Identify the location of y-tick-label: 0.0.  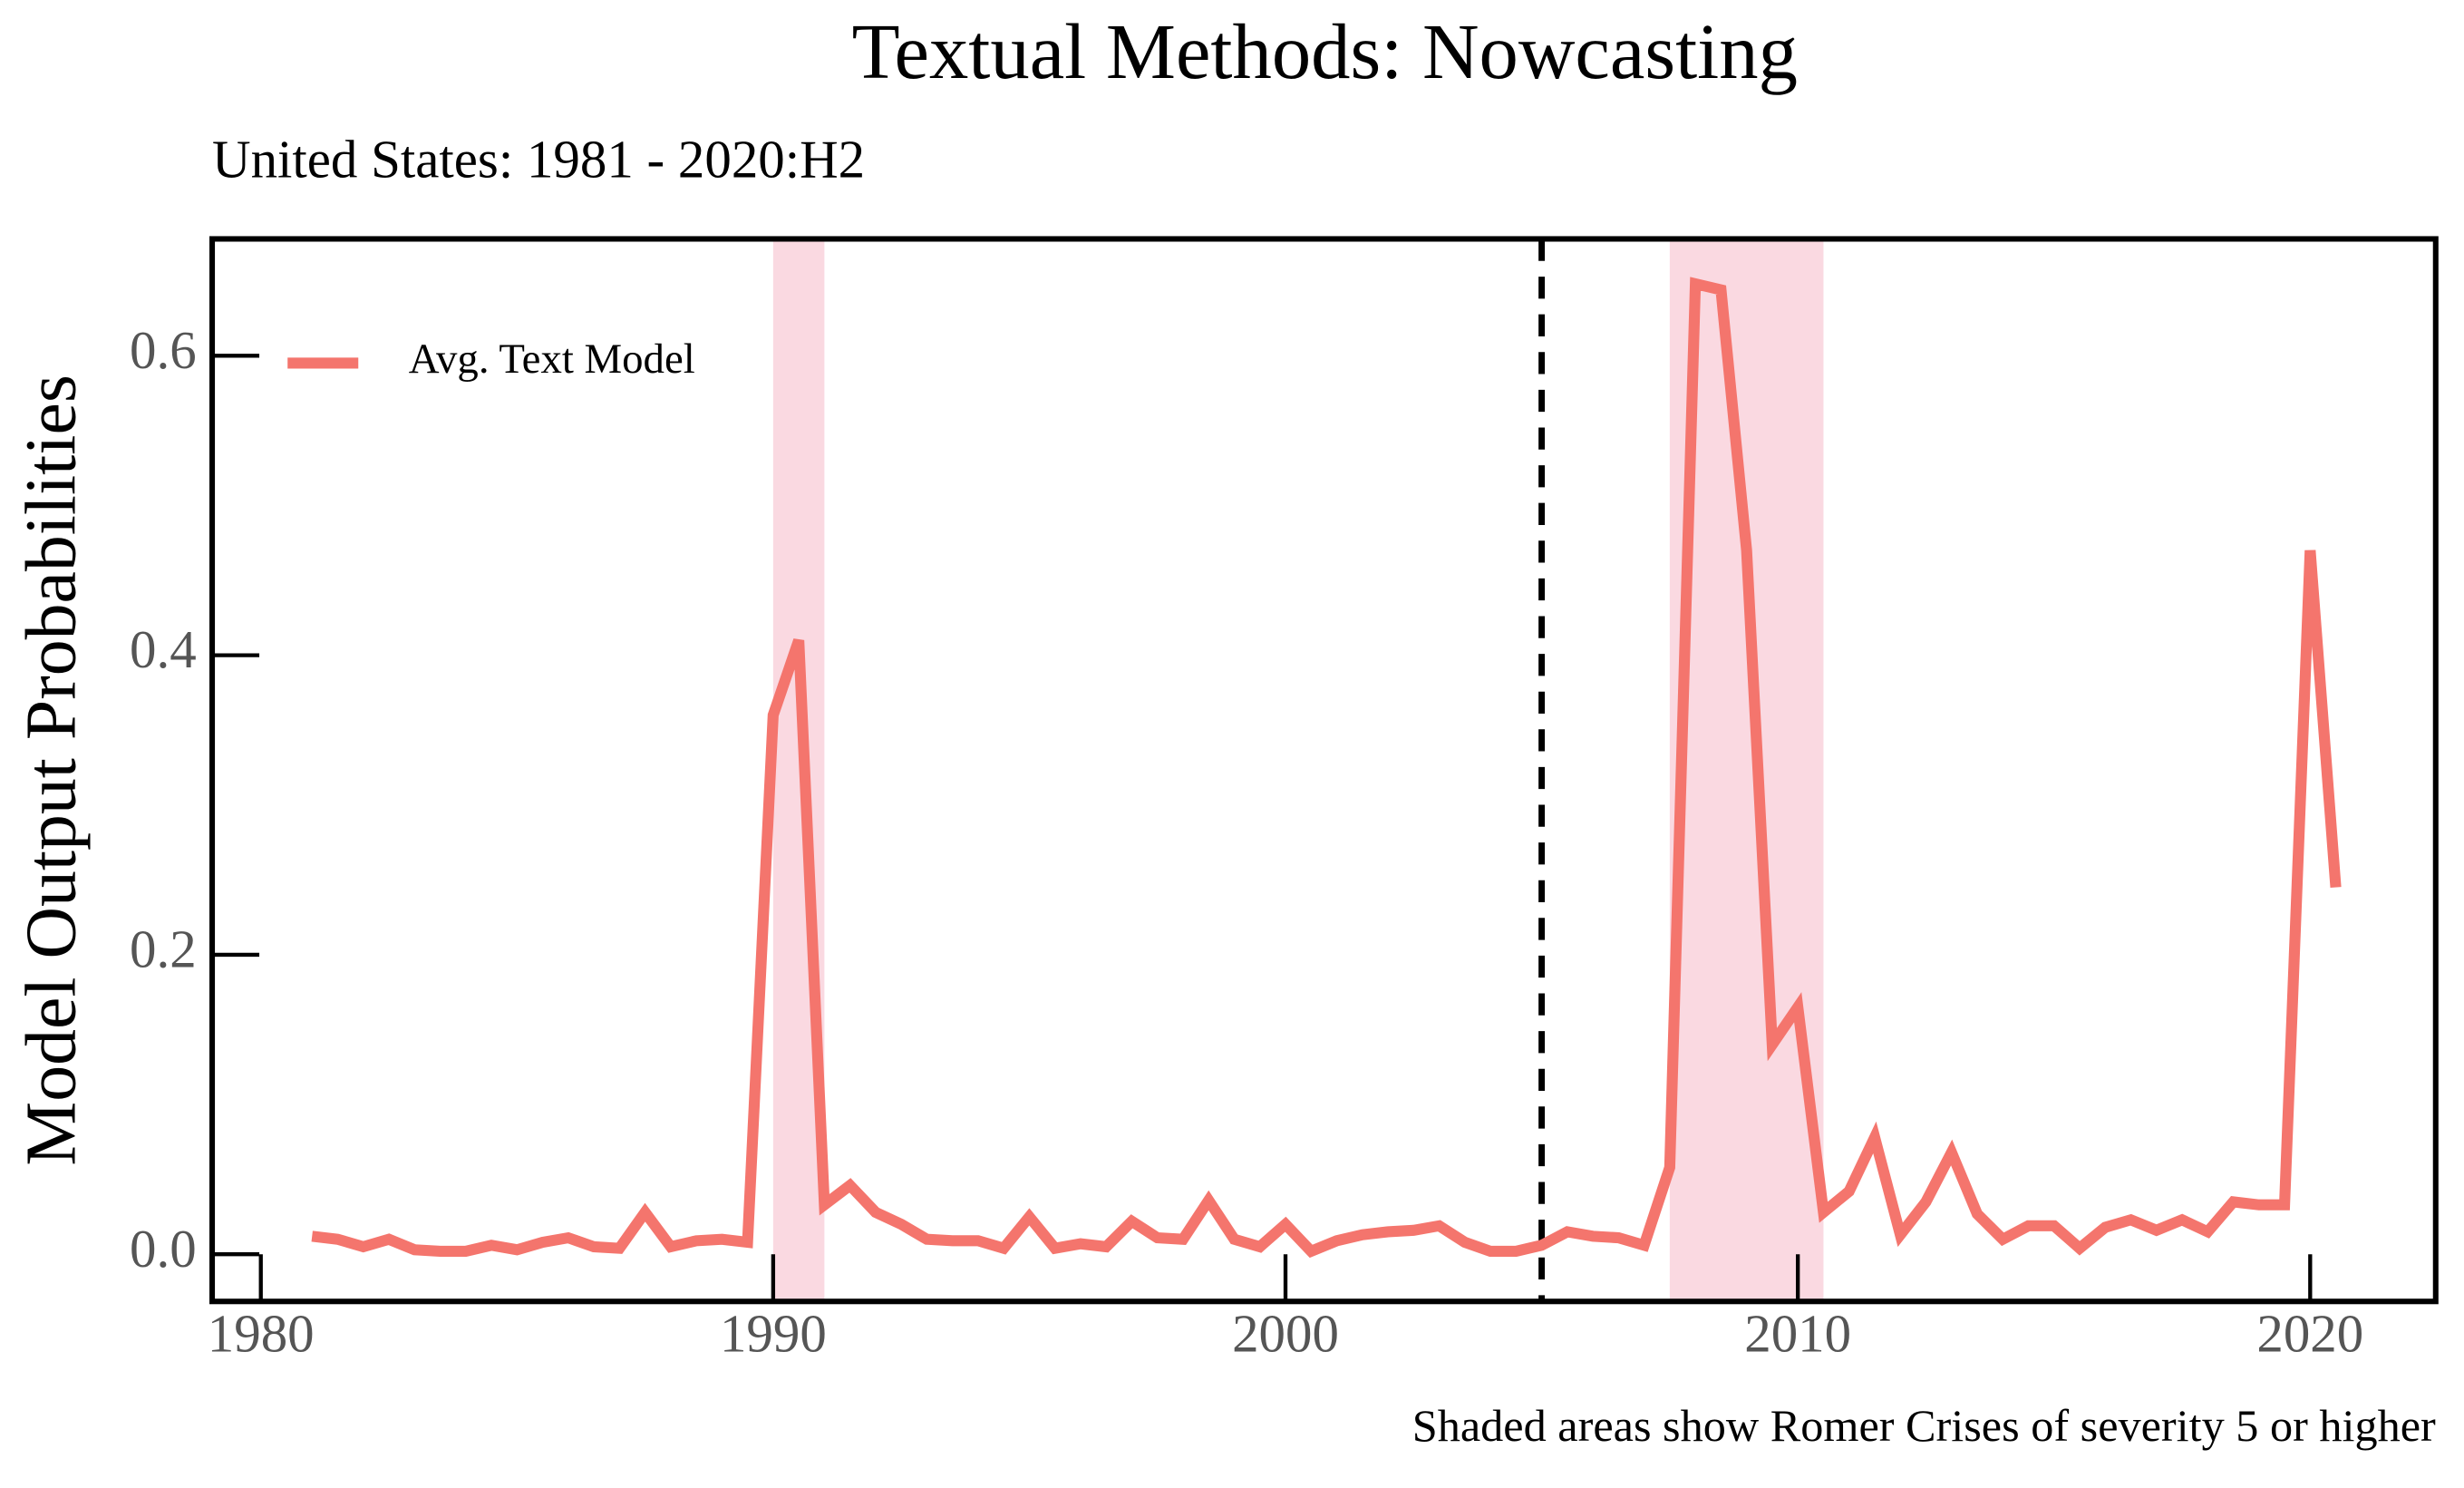
(163, 1249).